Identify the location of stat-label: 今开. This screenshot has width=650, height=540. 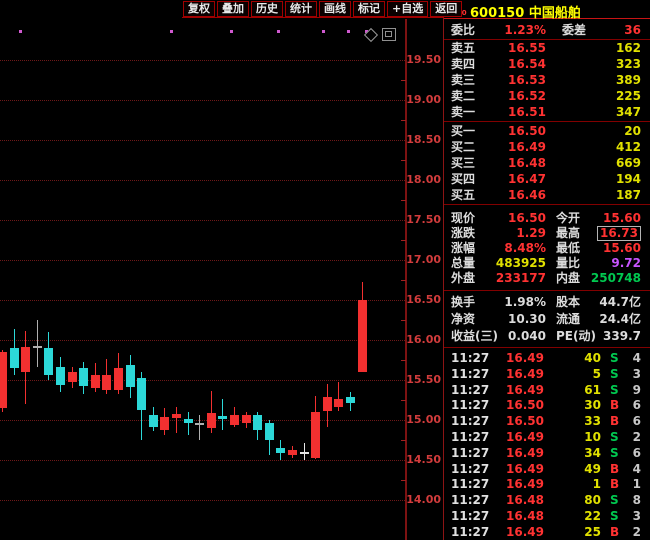
(568, 218).